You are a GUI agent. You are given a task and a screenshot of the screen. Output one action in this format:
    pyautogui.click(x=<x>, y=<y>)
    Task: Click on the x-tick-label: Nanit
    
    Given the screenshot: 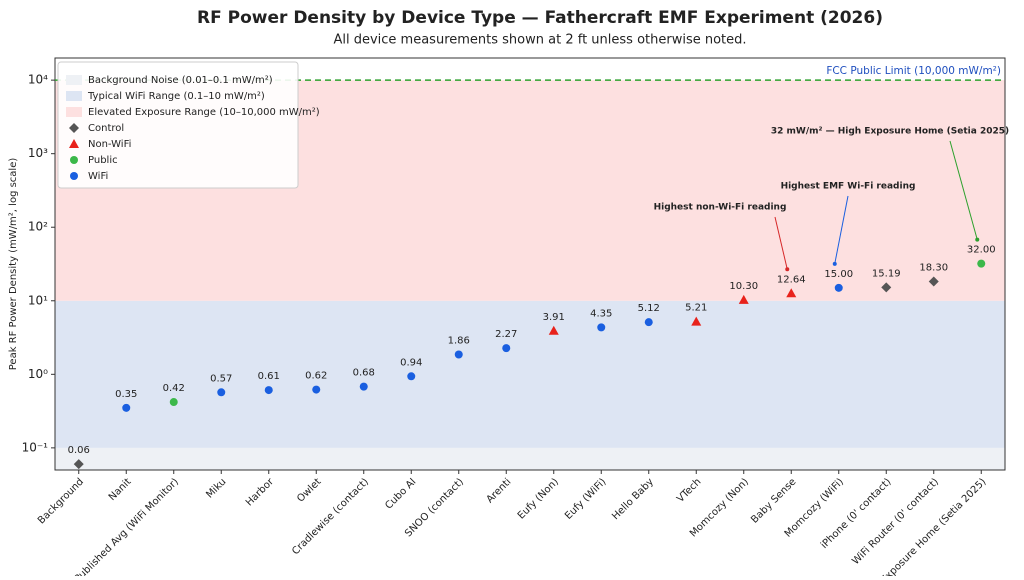 What is the action you would take?
    pyautogui.click(x=120, y=489)
    